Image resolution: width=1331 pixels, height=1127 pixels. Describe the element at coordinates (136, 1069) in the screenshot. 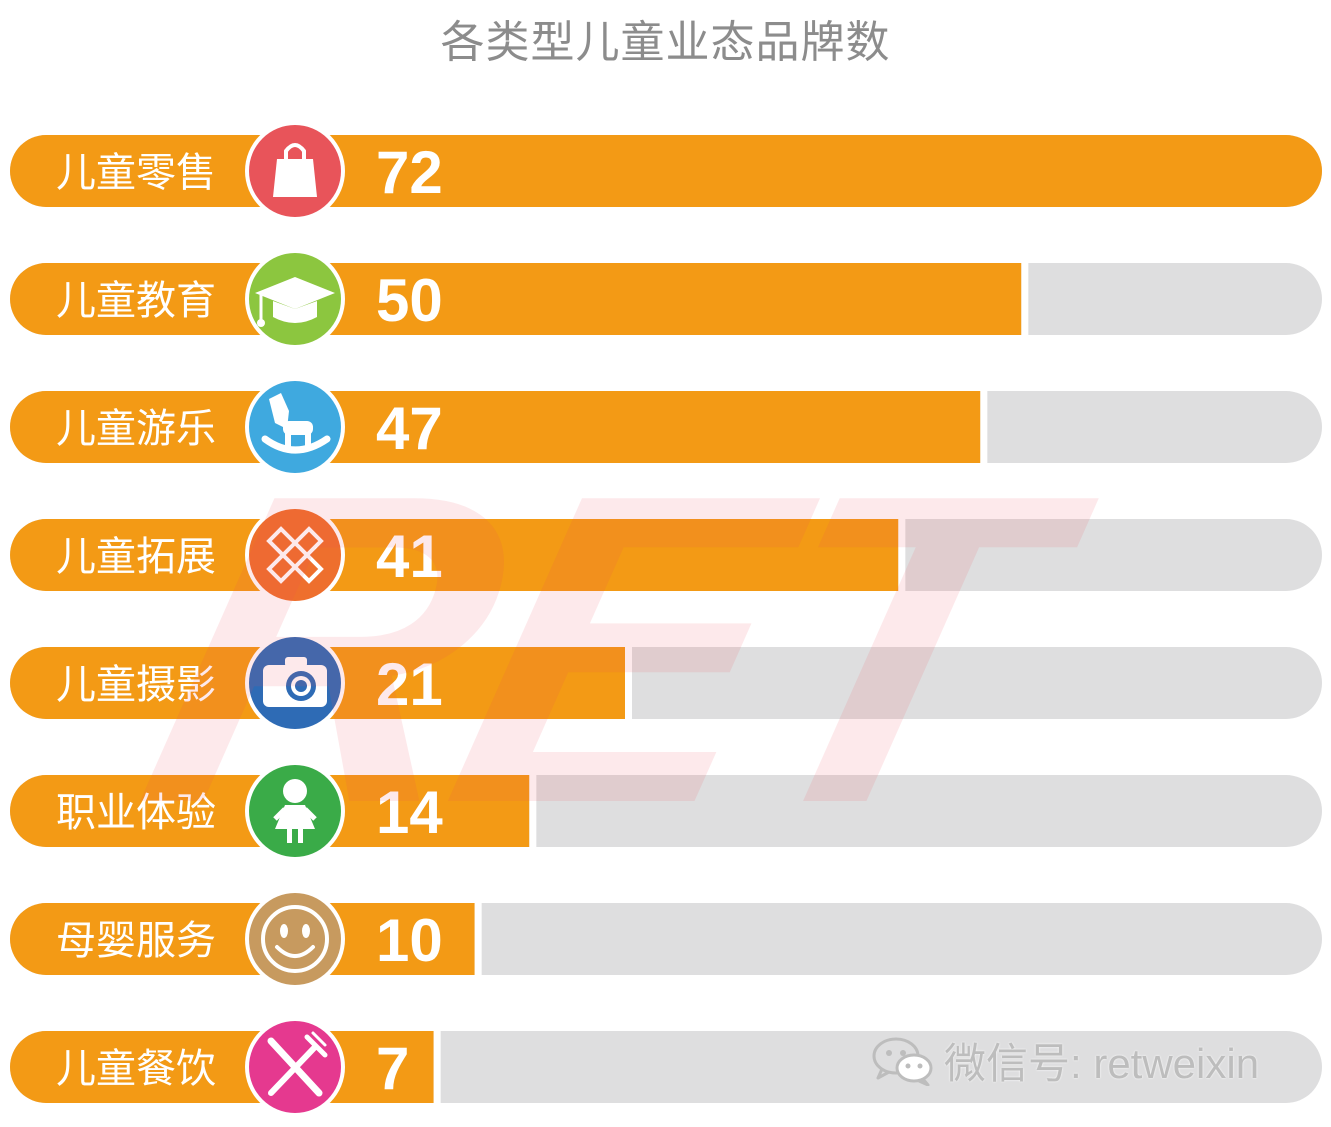

I see `category-label: 儿童餐饮` at that location.